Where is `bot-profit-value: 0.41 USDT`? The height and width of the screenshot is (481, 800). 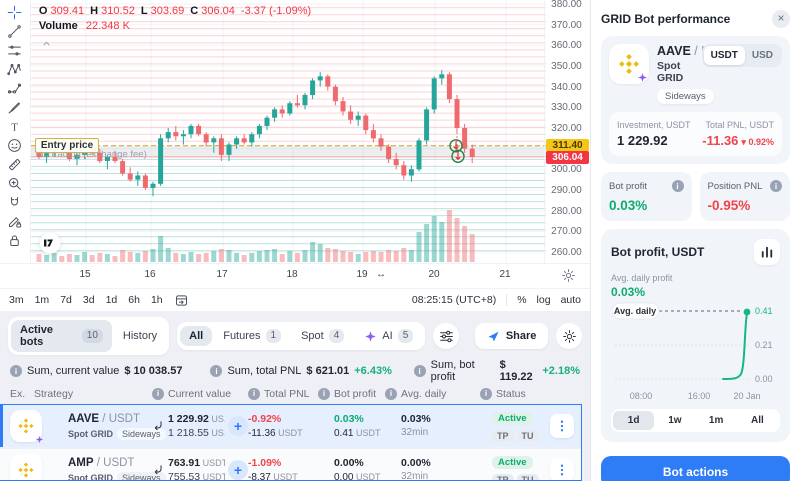
bot-profit-value: 0.41 USDT is located at coordinates (359, 433).